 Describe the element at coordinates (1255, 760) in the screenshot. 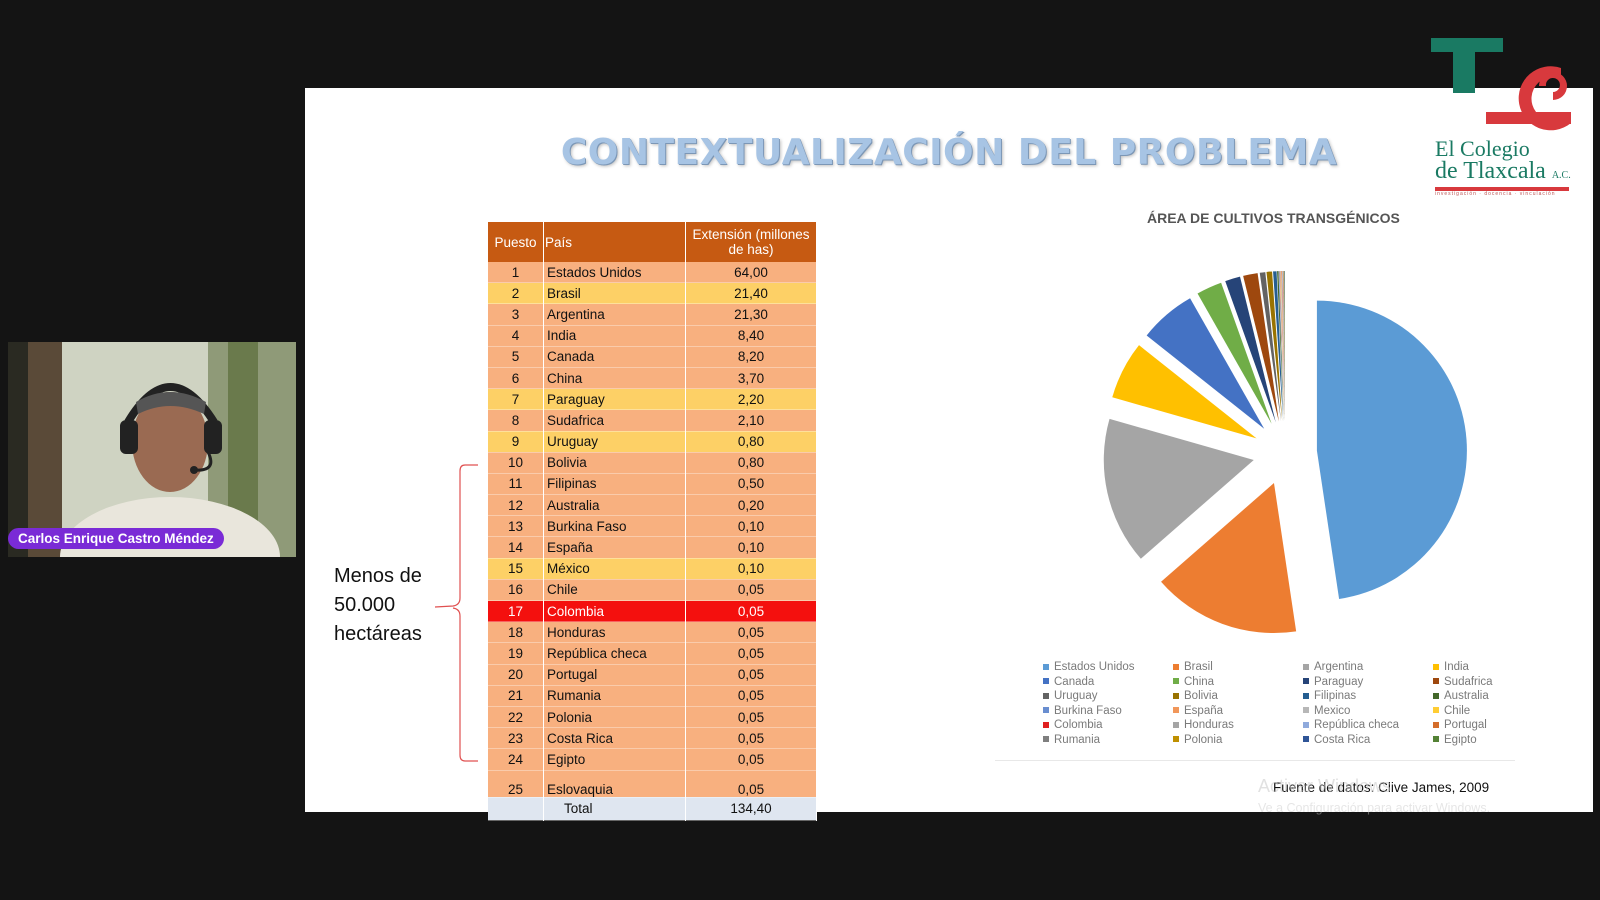

I see `legend-divider` at that location.